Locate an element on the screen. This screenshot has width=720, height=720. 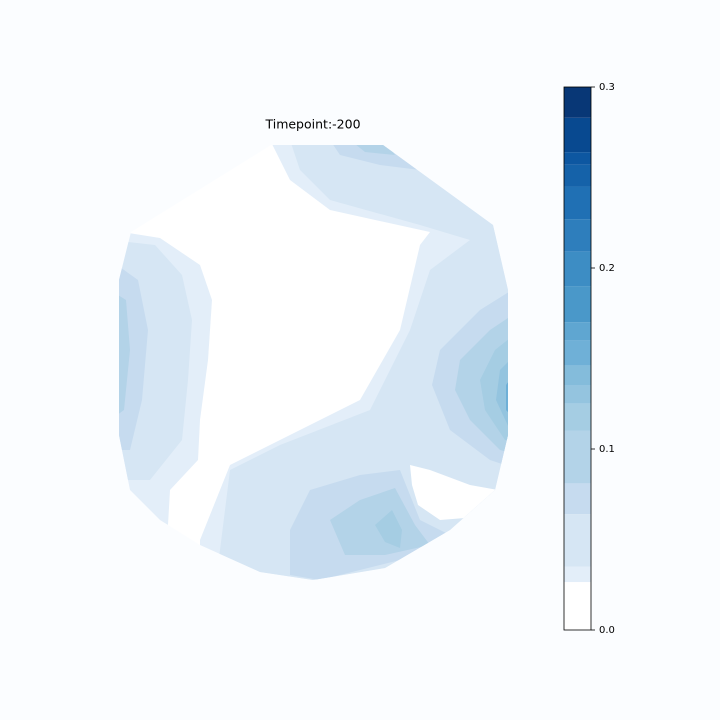
colorbar-frame is located at coordinates (577, 358).